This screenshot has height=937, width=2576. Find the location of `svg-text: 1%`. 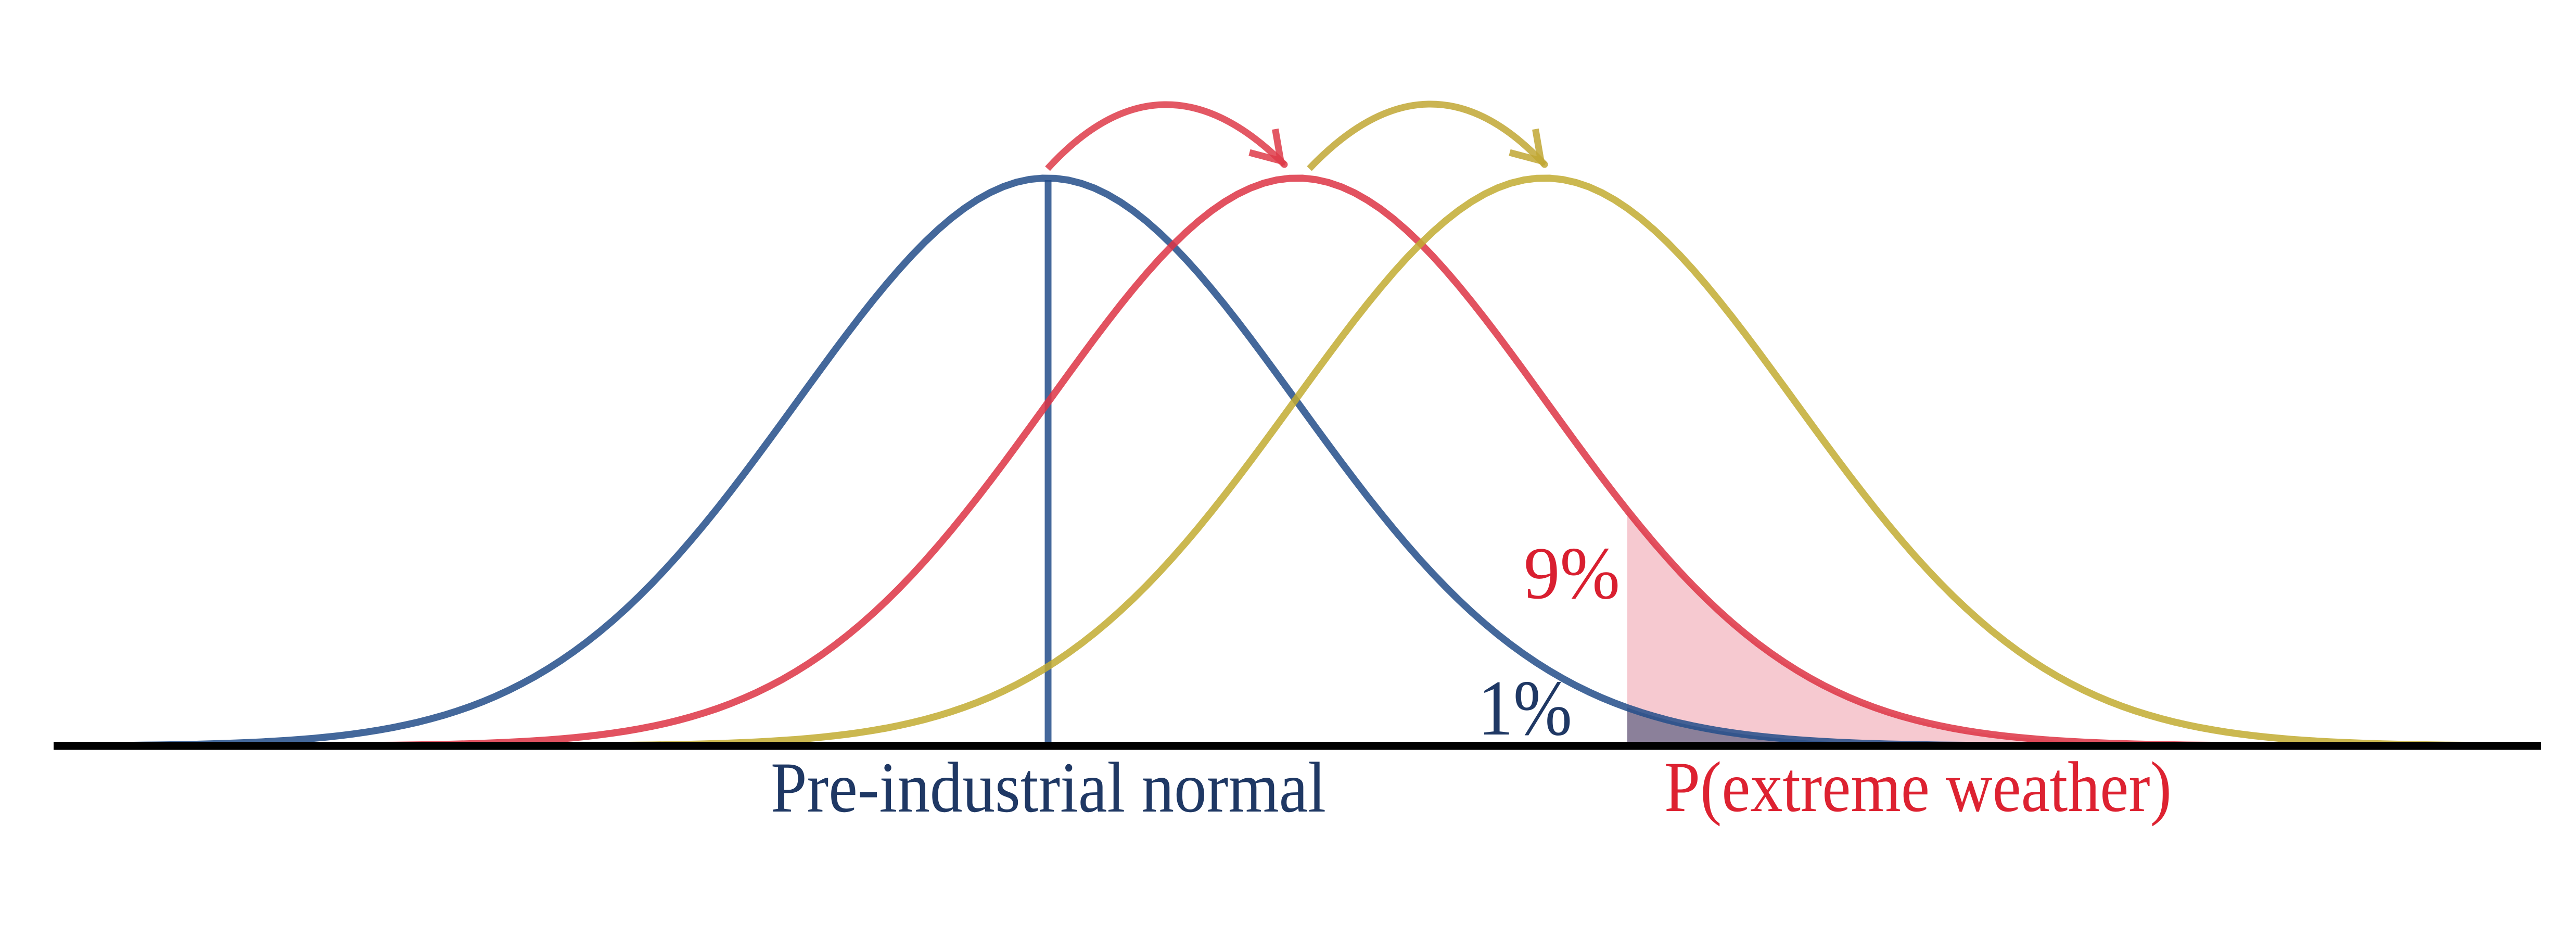

svg-text: 1% is located at coordinates (1525, 708).